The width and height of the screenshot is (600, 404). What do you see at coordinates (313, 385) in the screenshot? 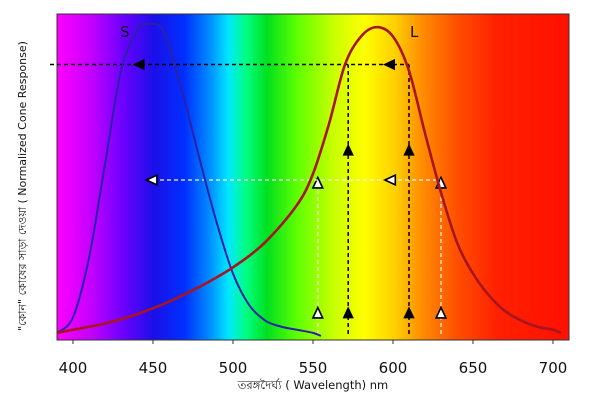
I see `x-axis-title: তরঙ্গদৈর্ঘ্য ( Wavelength) nm` at bounding box center [313, 385].